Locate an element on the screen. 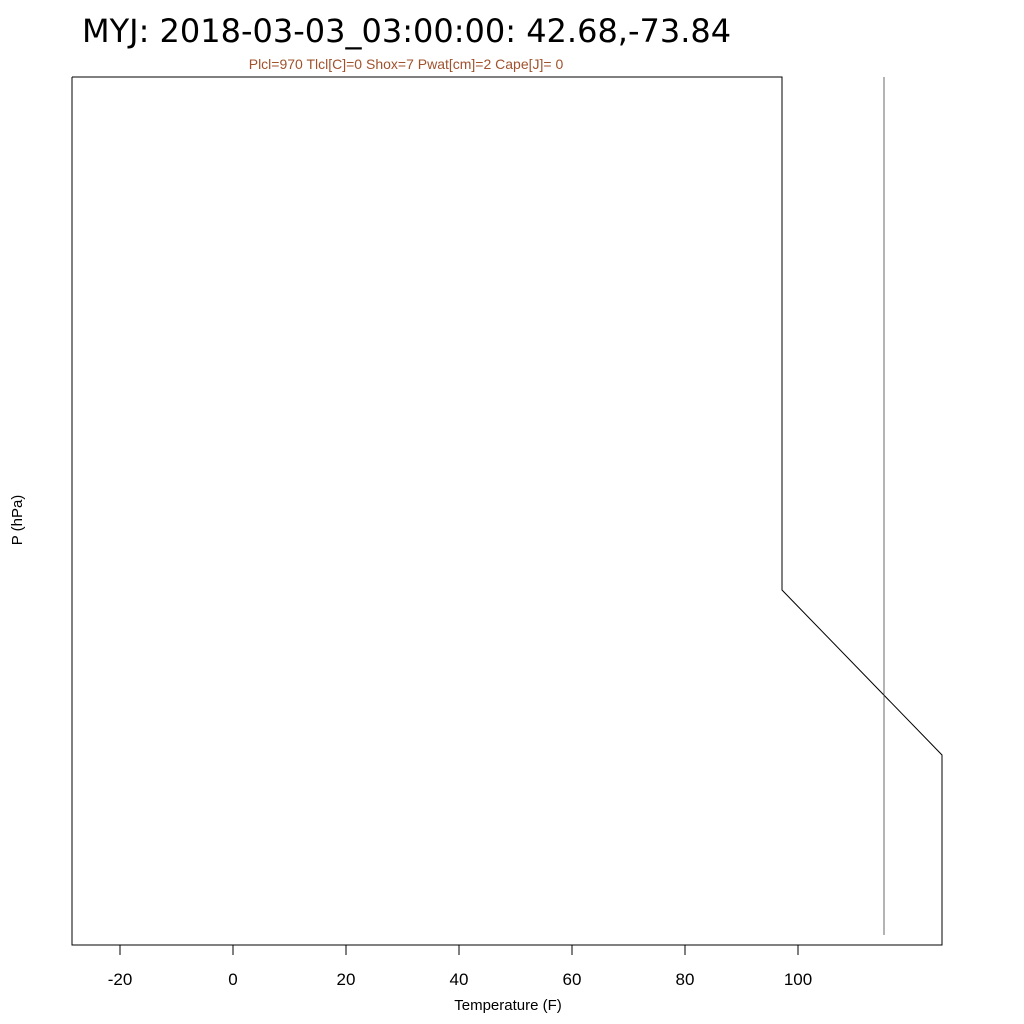 This screenshot has width=1024, height=1024. x-tick-label: 20 is located at coordinates (346, 979).